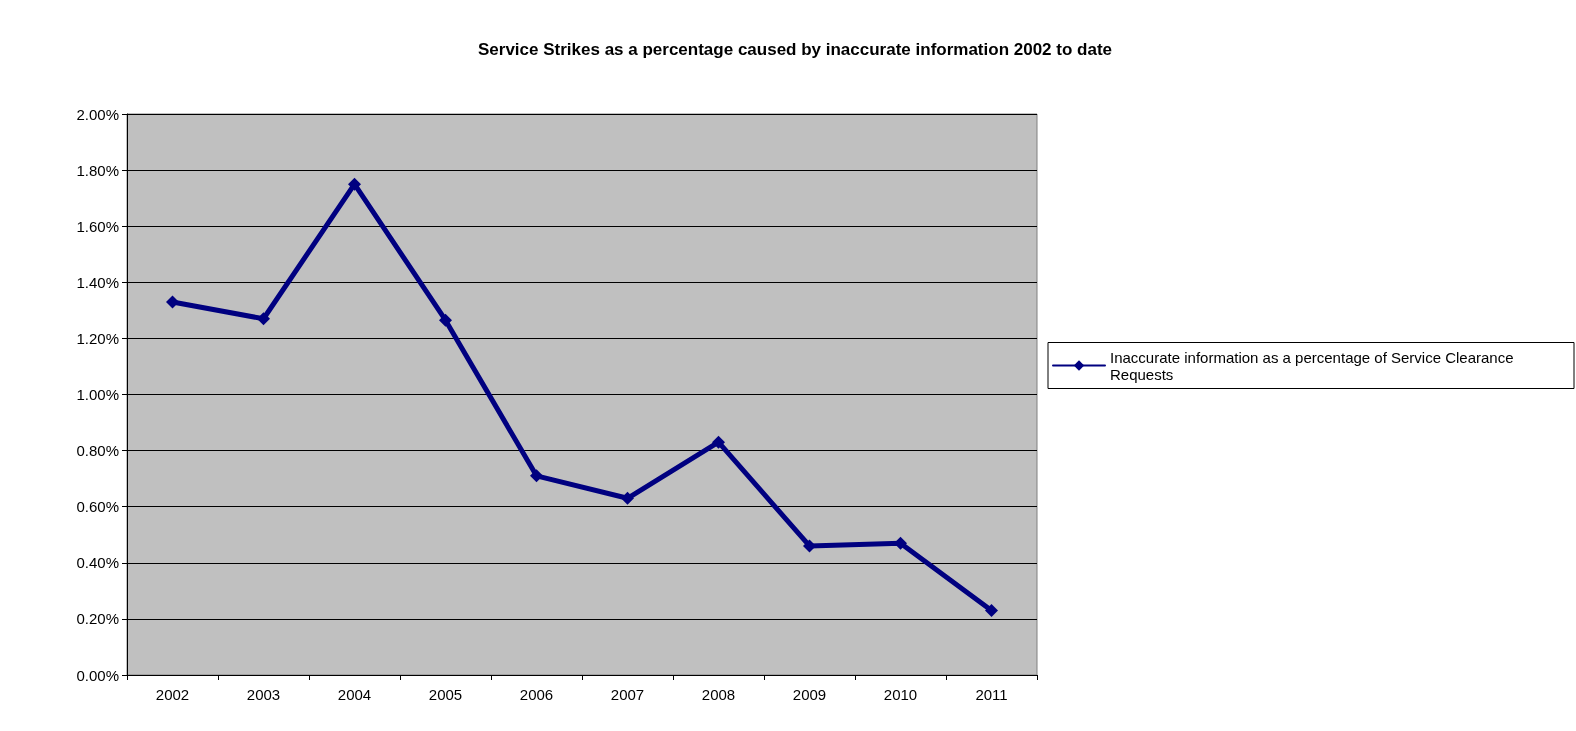 This screenshot has width=1576, height=731. I want to click on x-tick-label: 2011, so click(991, 694).